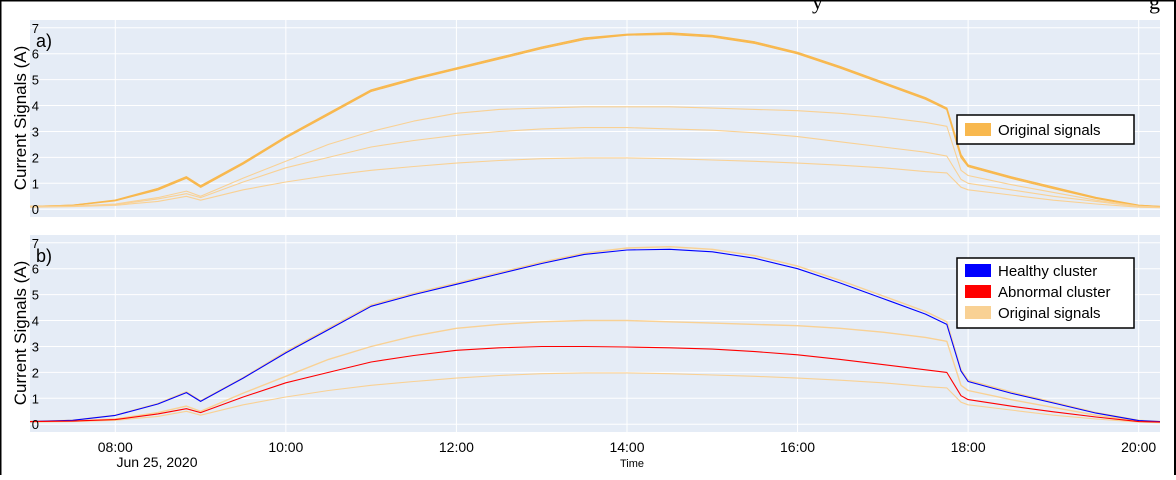  What do you see at coordinates (978, 270) in the screenshot?
I see `legend-swatch-healthy` at bounding box center [978, 270].